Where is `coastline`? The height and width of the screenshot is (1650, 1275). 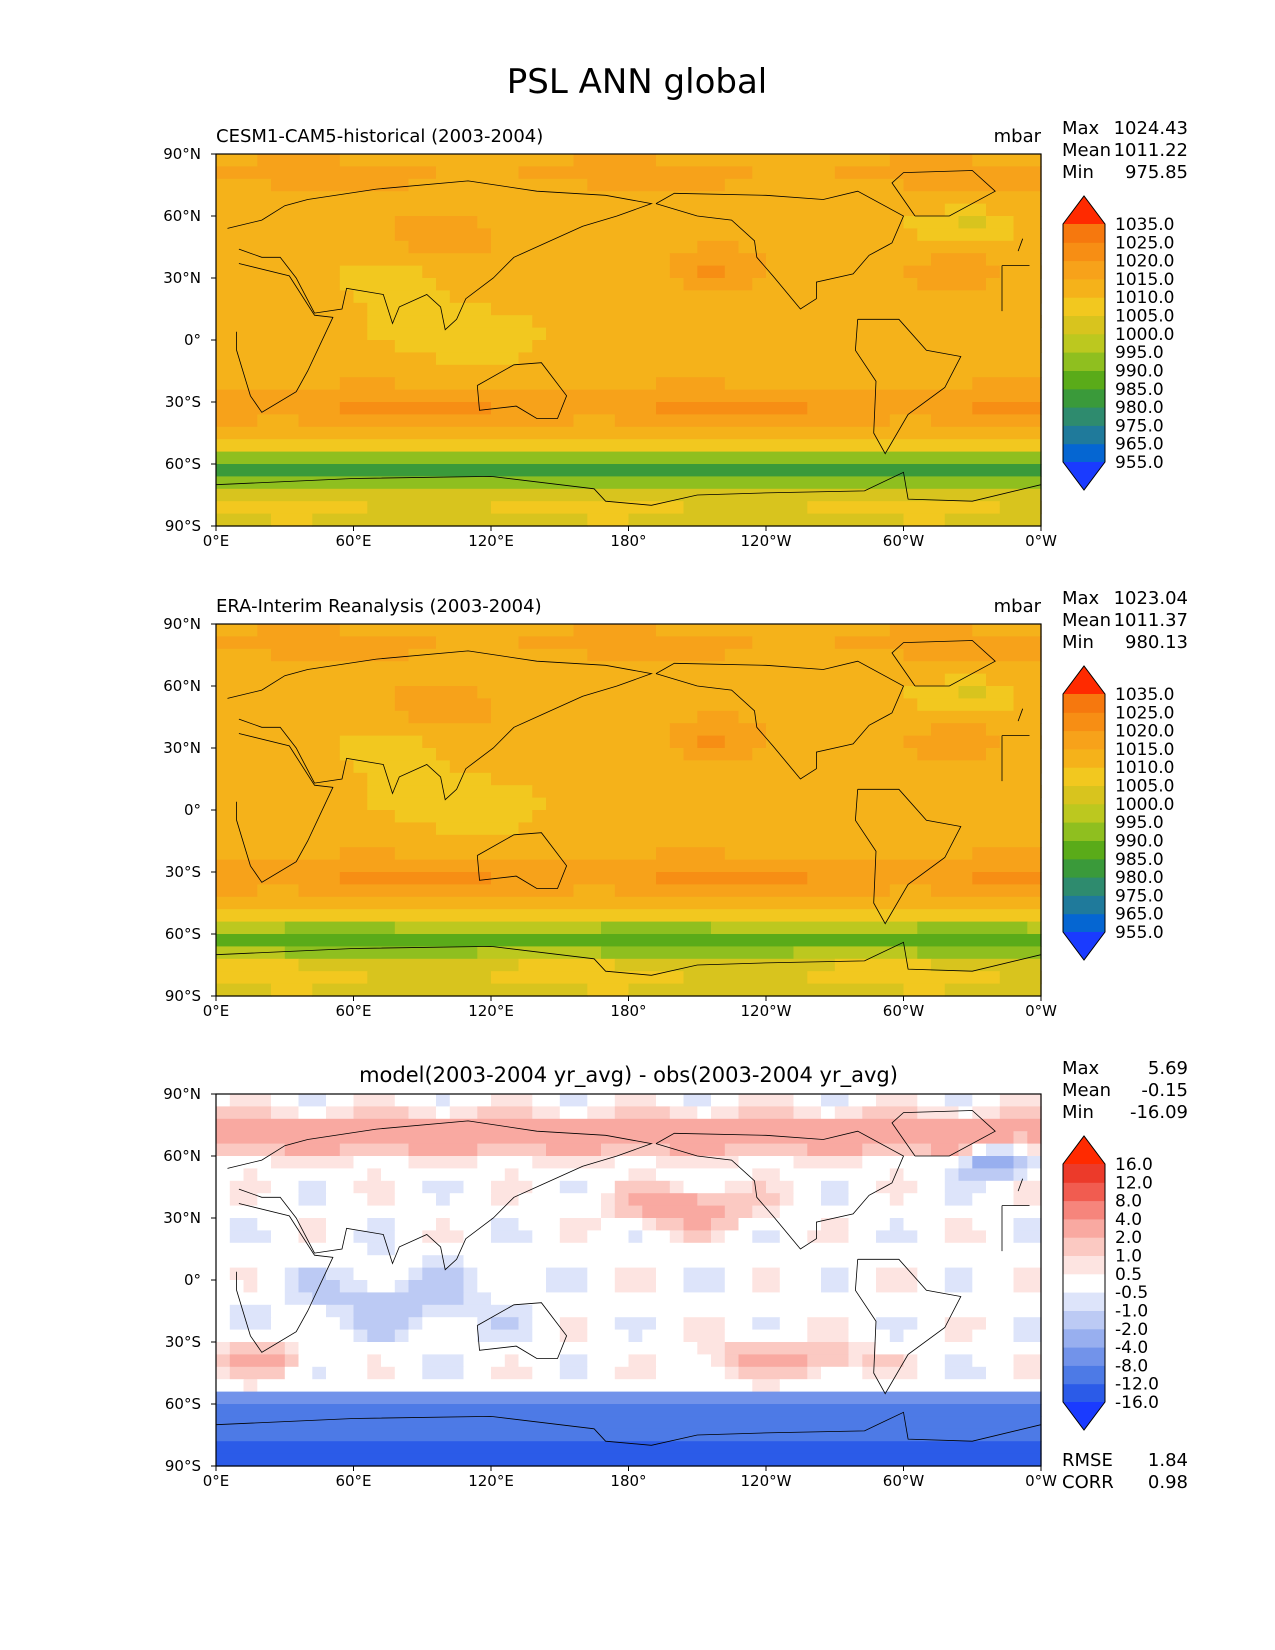 coastline is located at coordinates (522, 860).